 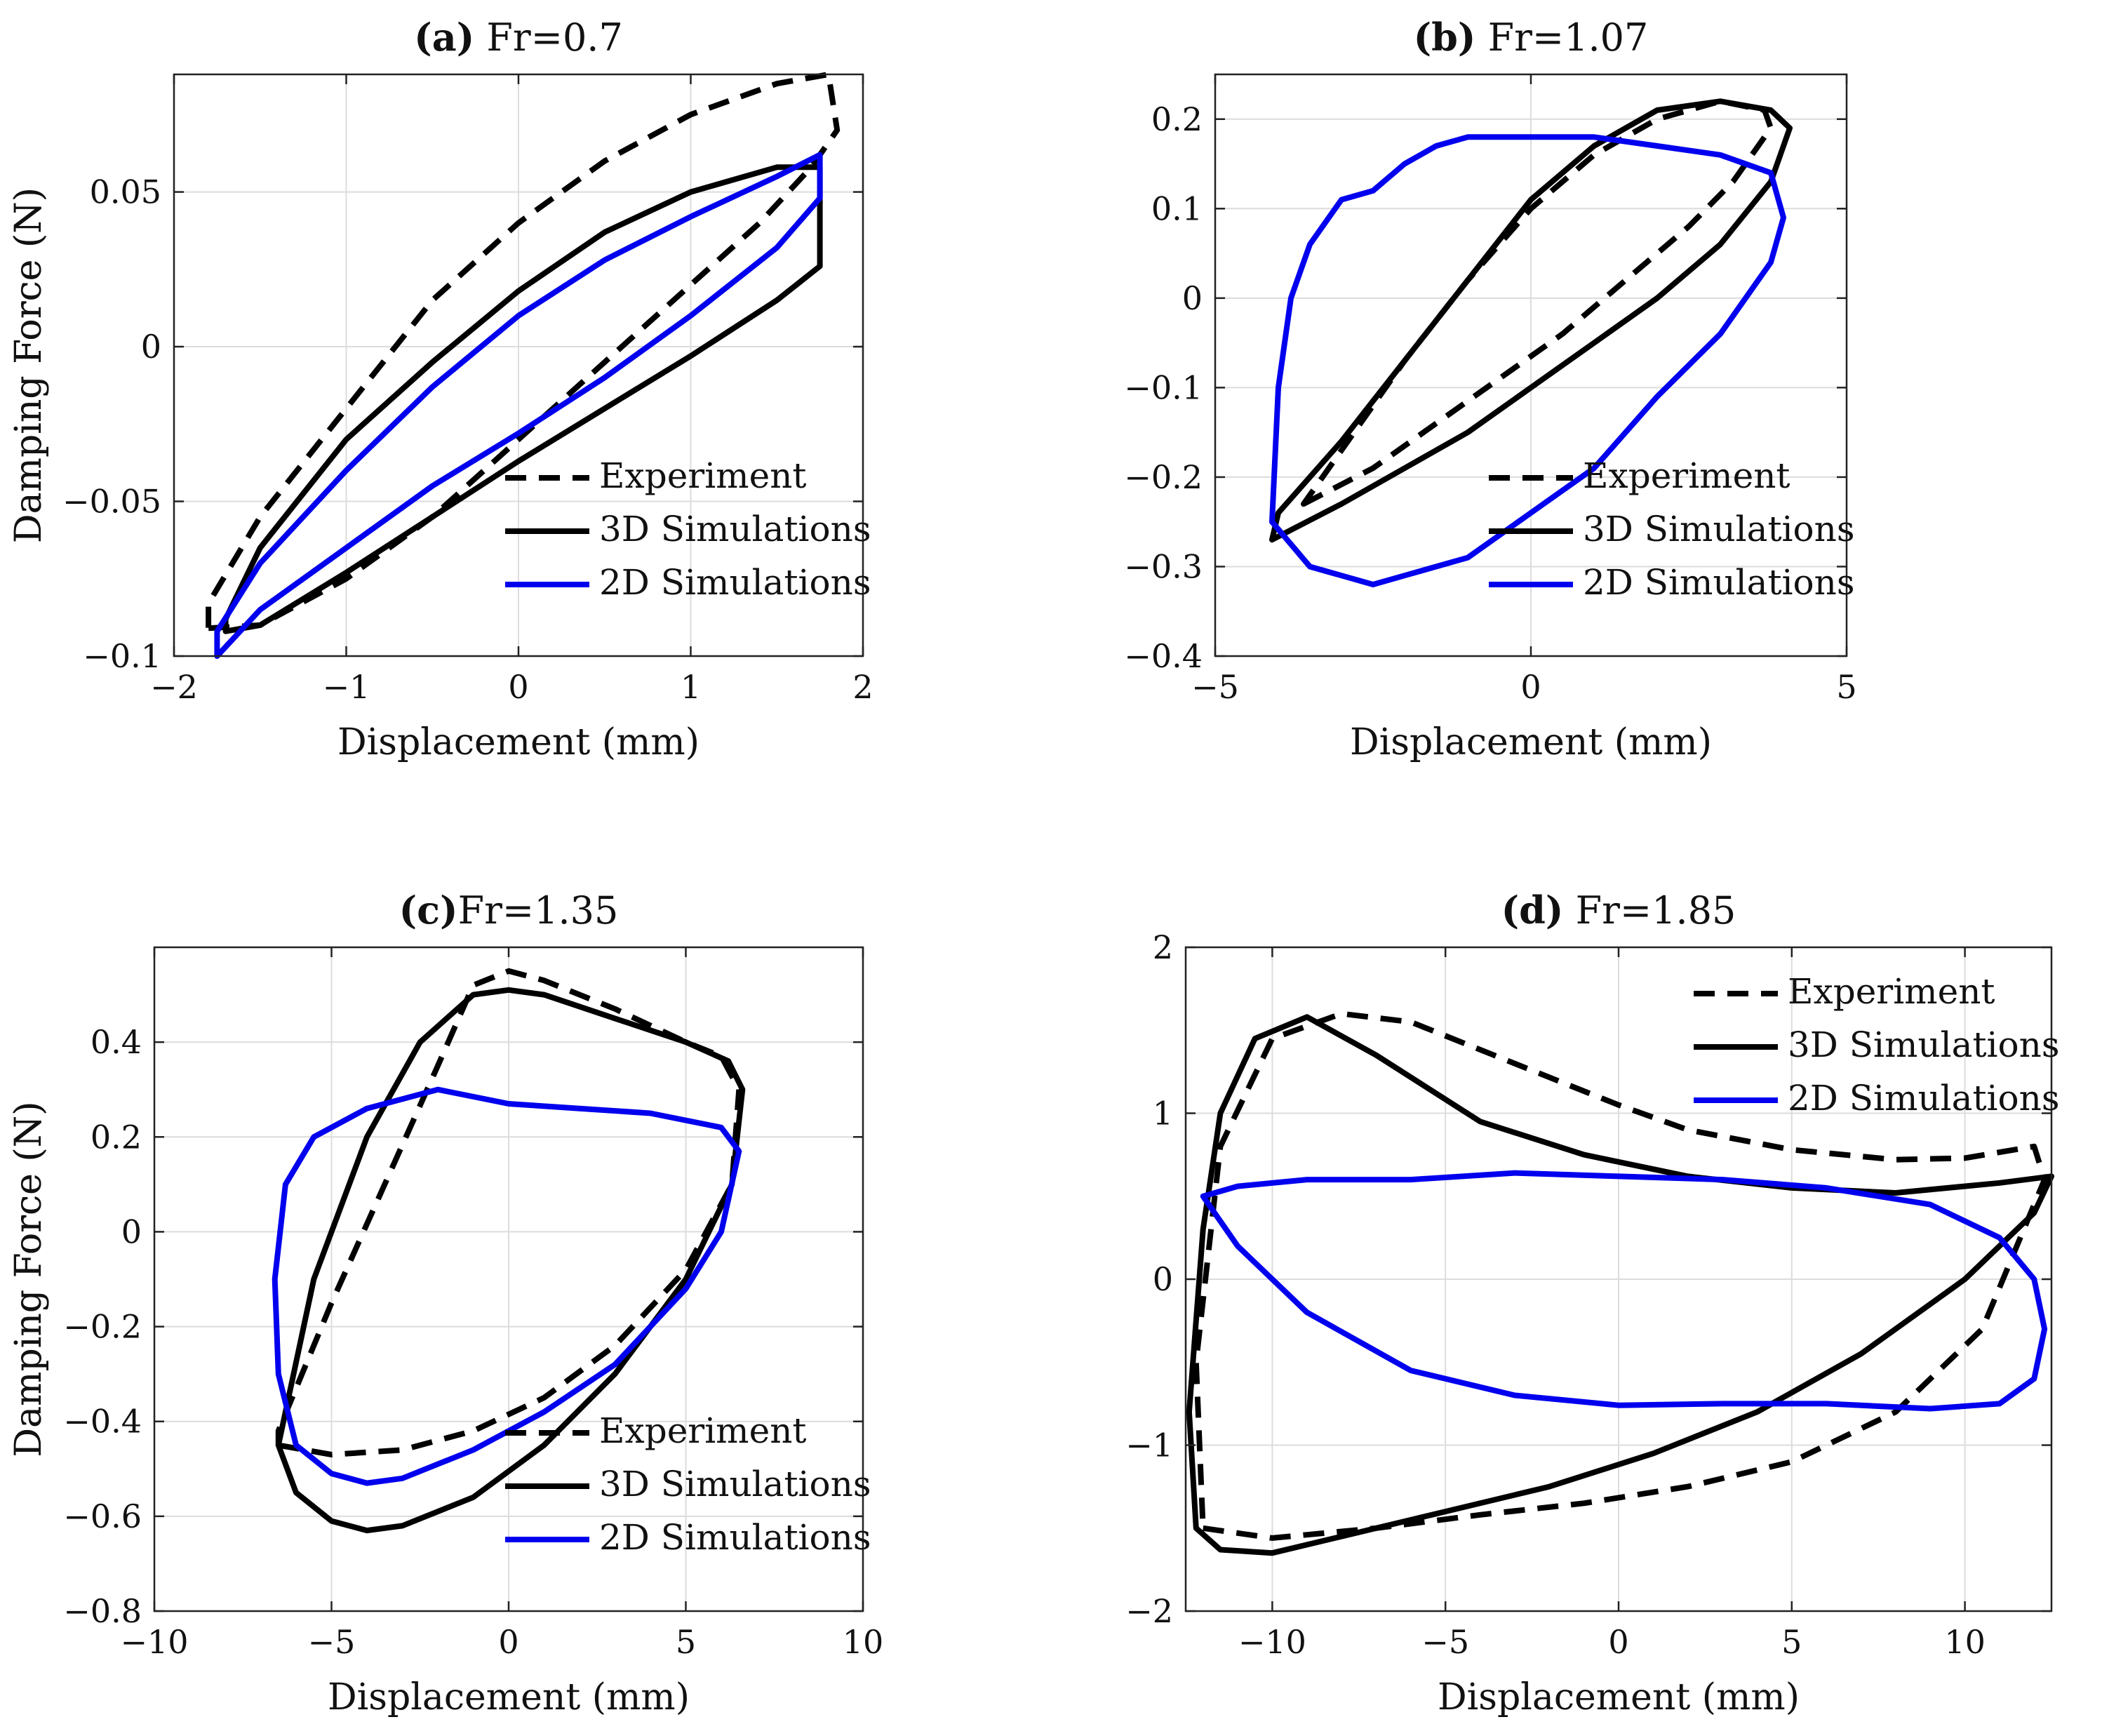 I want to click on y-tick-label: −0.05, so click(x=112, y=502).